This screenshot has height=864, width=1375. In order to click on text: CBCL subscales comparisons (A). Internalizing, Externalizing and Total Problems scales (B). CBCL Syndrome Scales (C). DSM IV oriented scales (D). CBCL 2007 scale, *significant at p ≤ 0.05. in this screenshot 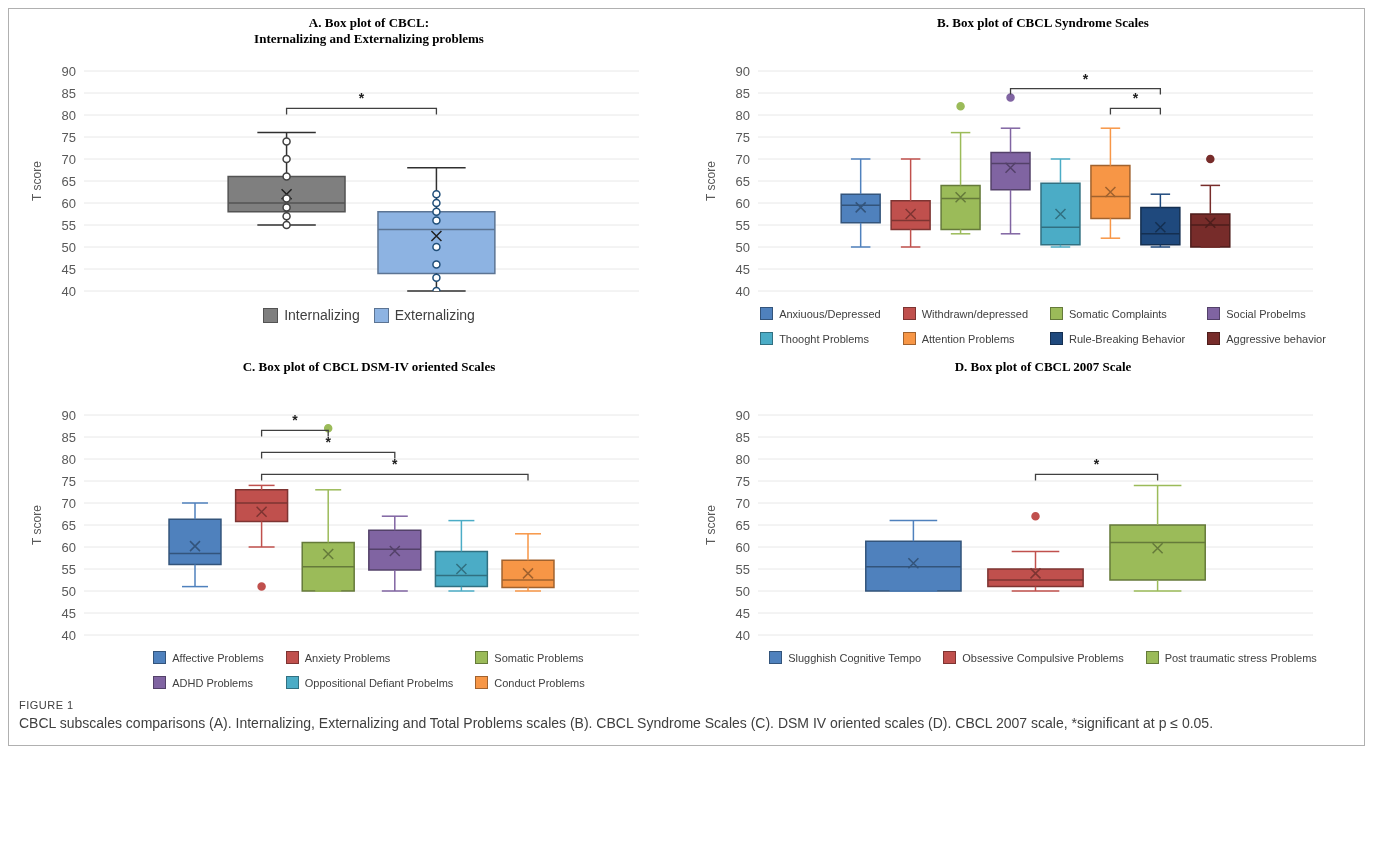, I will do `click(617, 723)`.